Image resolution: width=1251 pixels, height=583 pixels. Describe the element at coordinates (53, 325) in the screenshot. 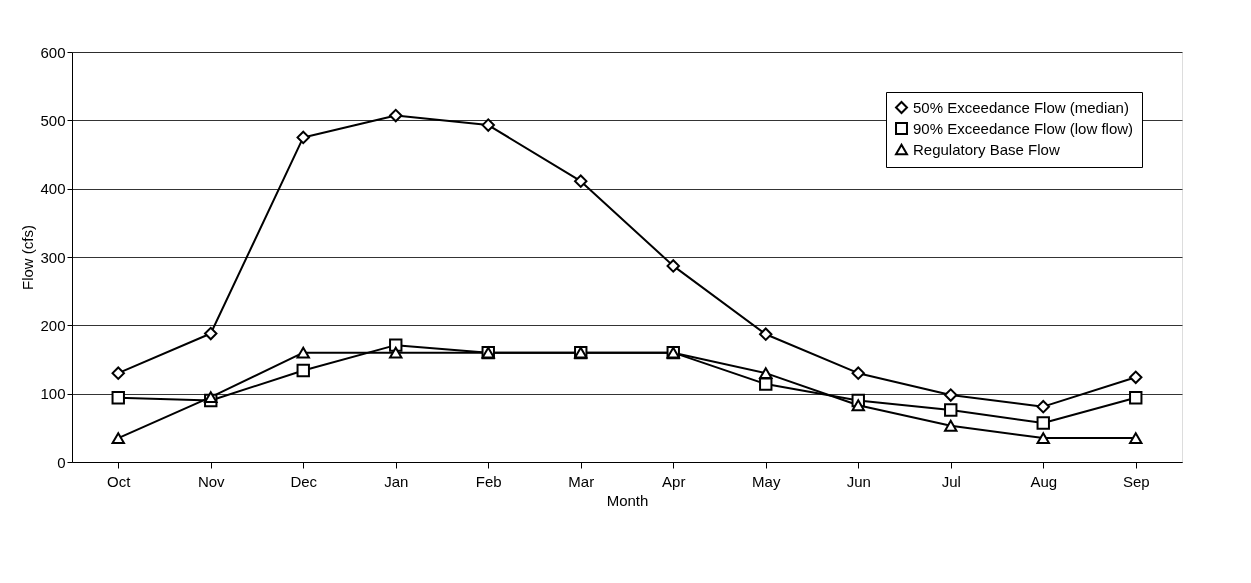

I see `y-tick-label: 200` at that location.